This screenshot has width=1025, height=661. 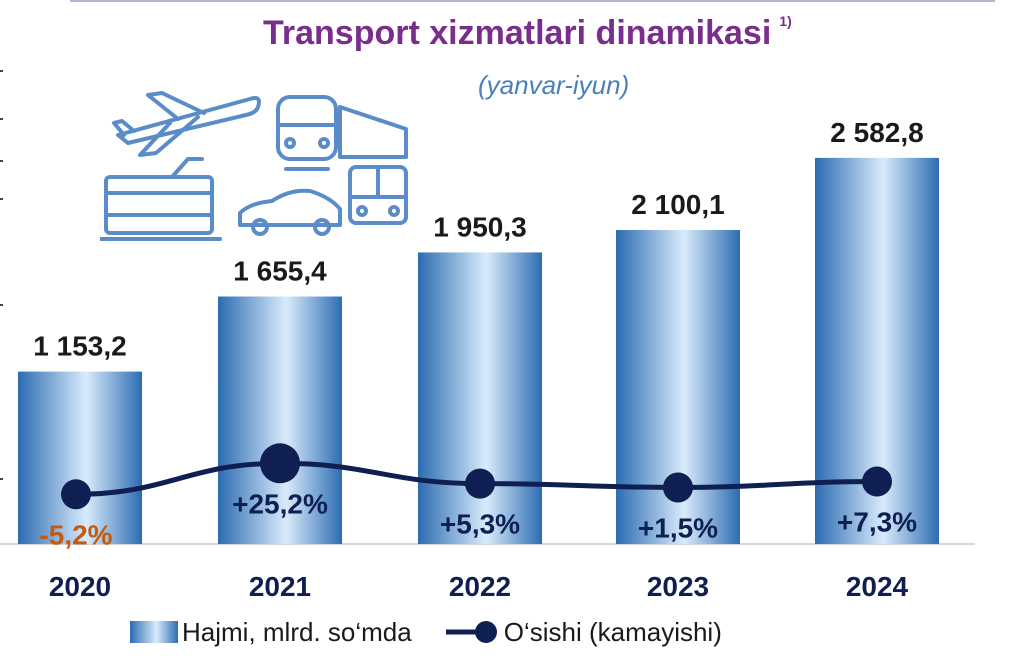 I want to click on chart-title: Transport xizmatlari dinamikasi 1), so click(x=527, y=32).